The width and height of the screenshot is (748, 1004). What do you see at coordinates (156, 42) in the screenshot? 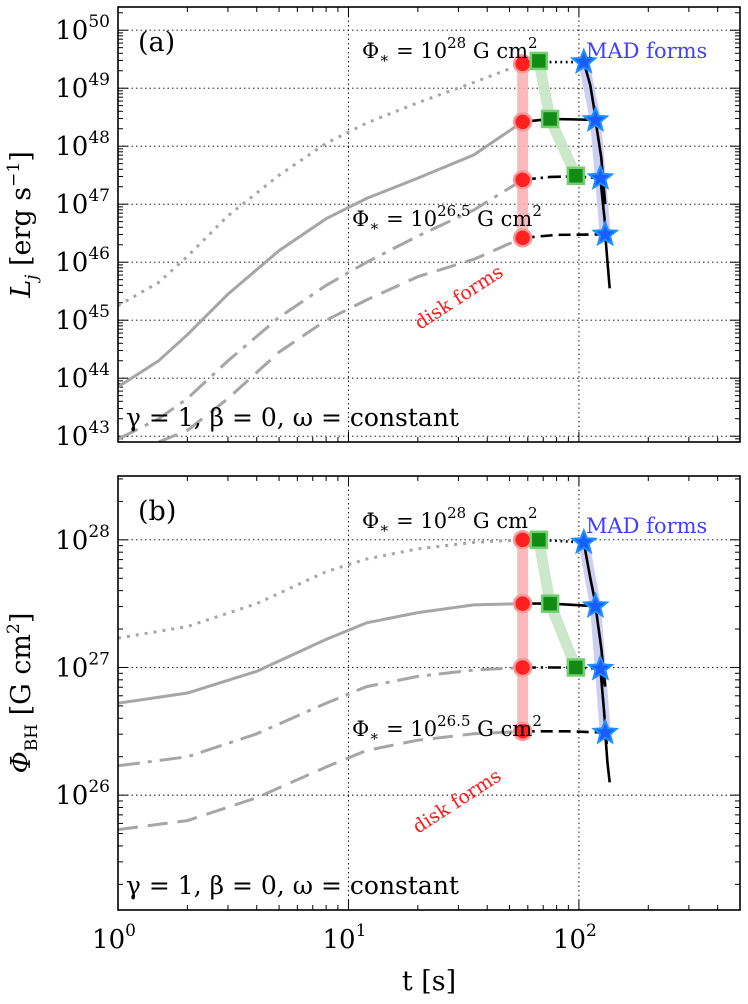
I see `panel-label: (a)` at bounding box center [156, 42].